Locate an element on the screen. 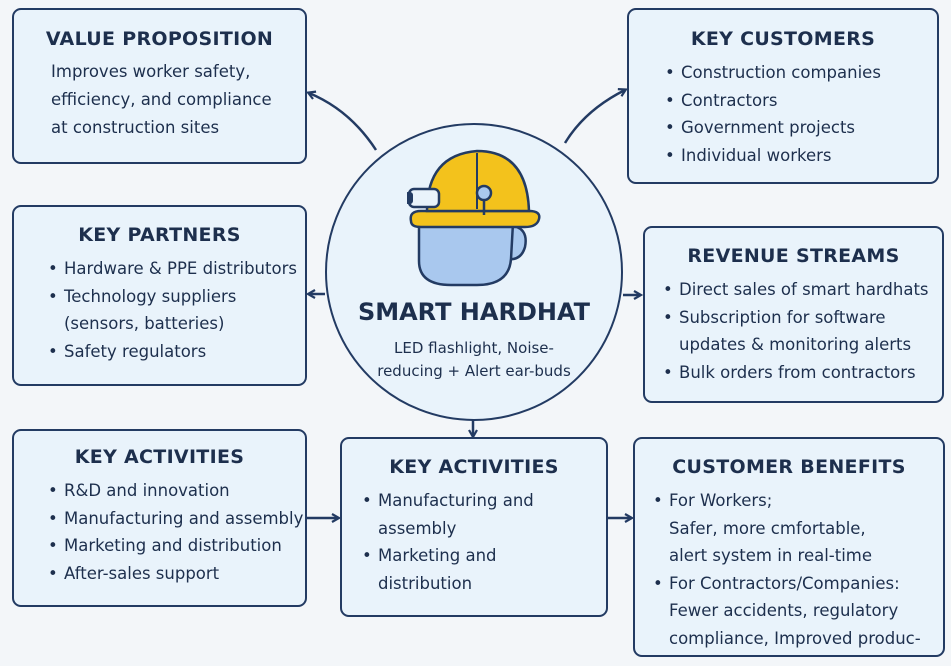  list-item: Contractors is located at coordinates (800, 101).